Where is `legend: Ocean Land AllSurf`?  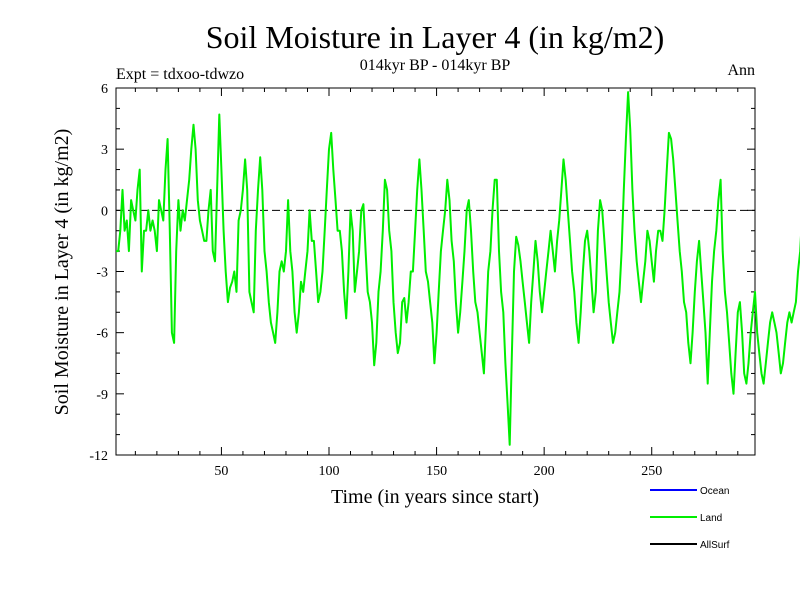 legend: Ocean Land AllSurf is located at coordinates (690, 518).